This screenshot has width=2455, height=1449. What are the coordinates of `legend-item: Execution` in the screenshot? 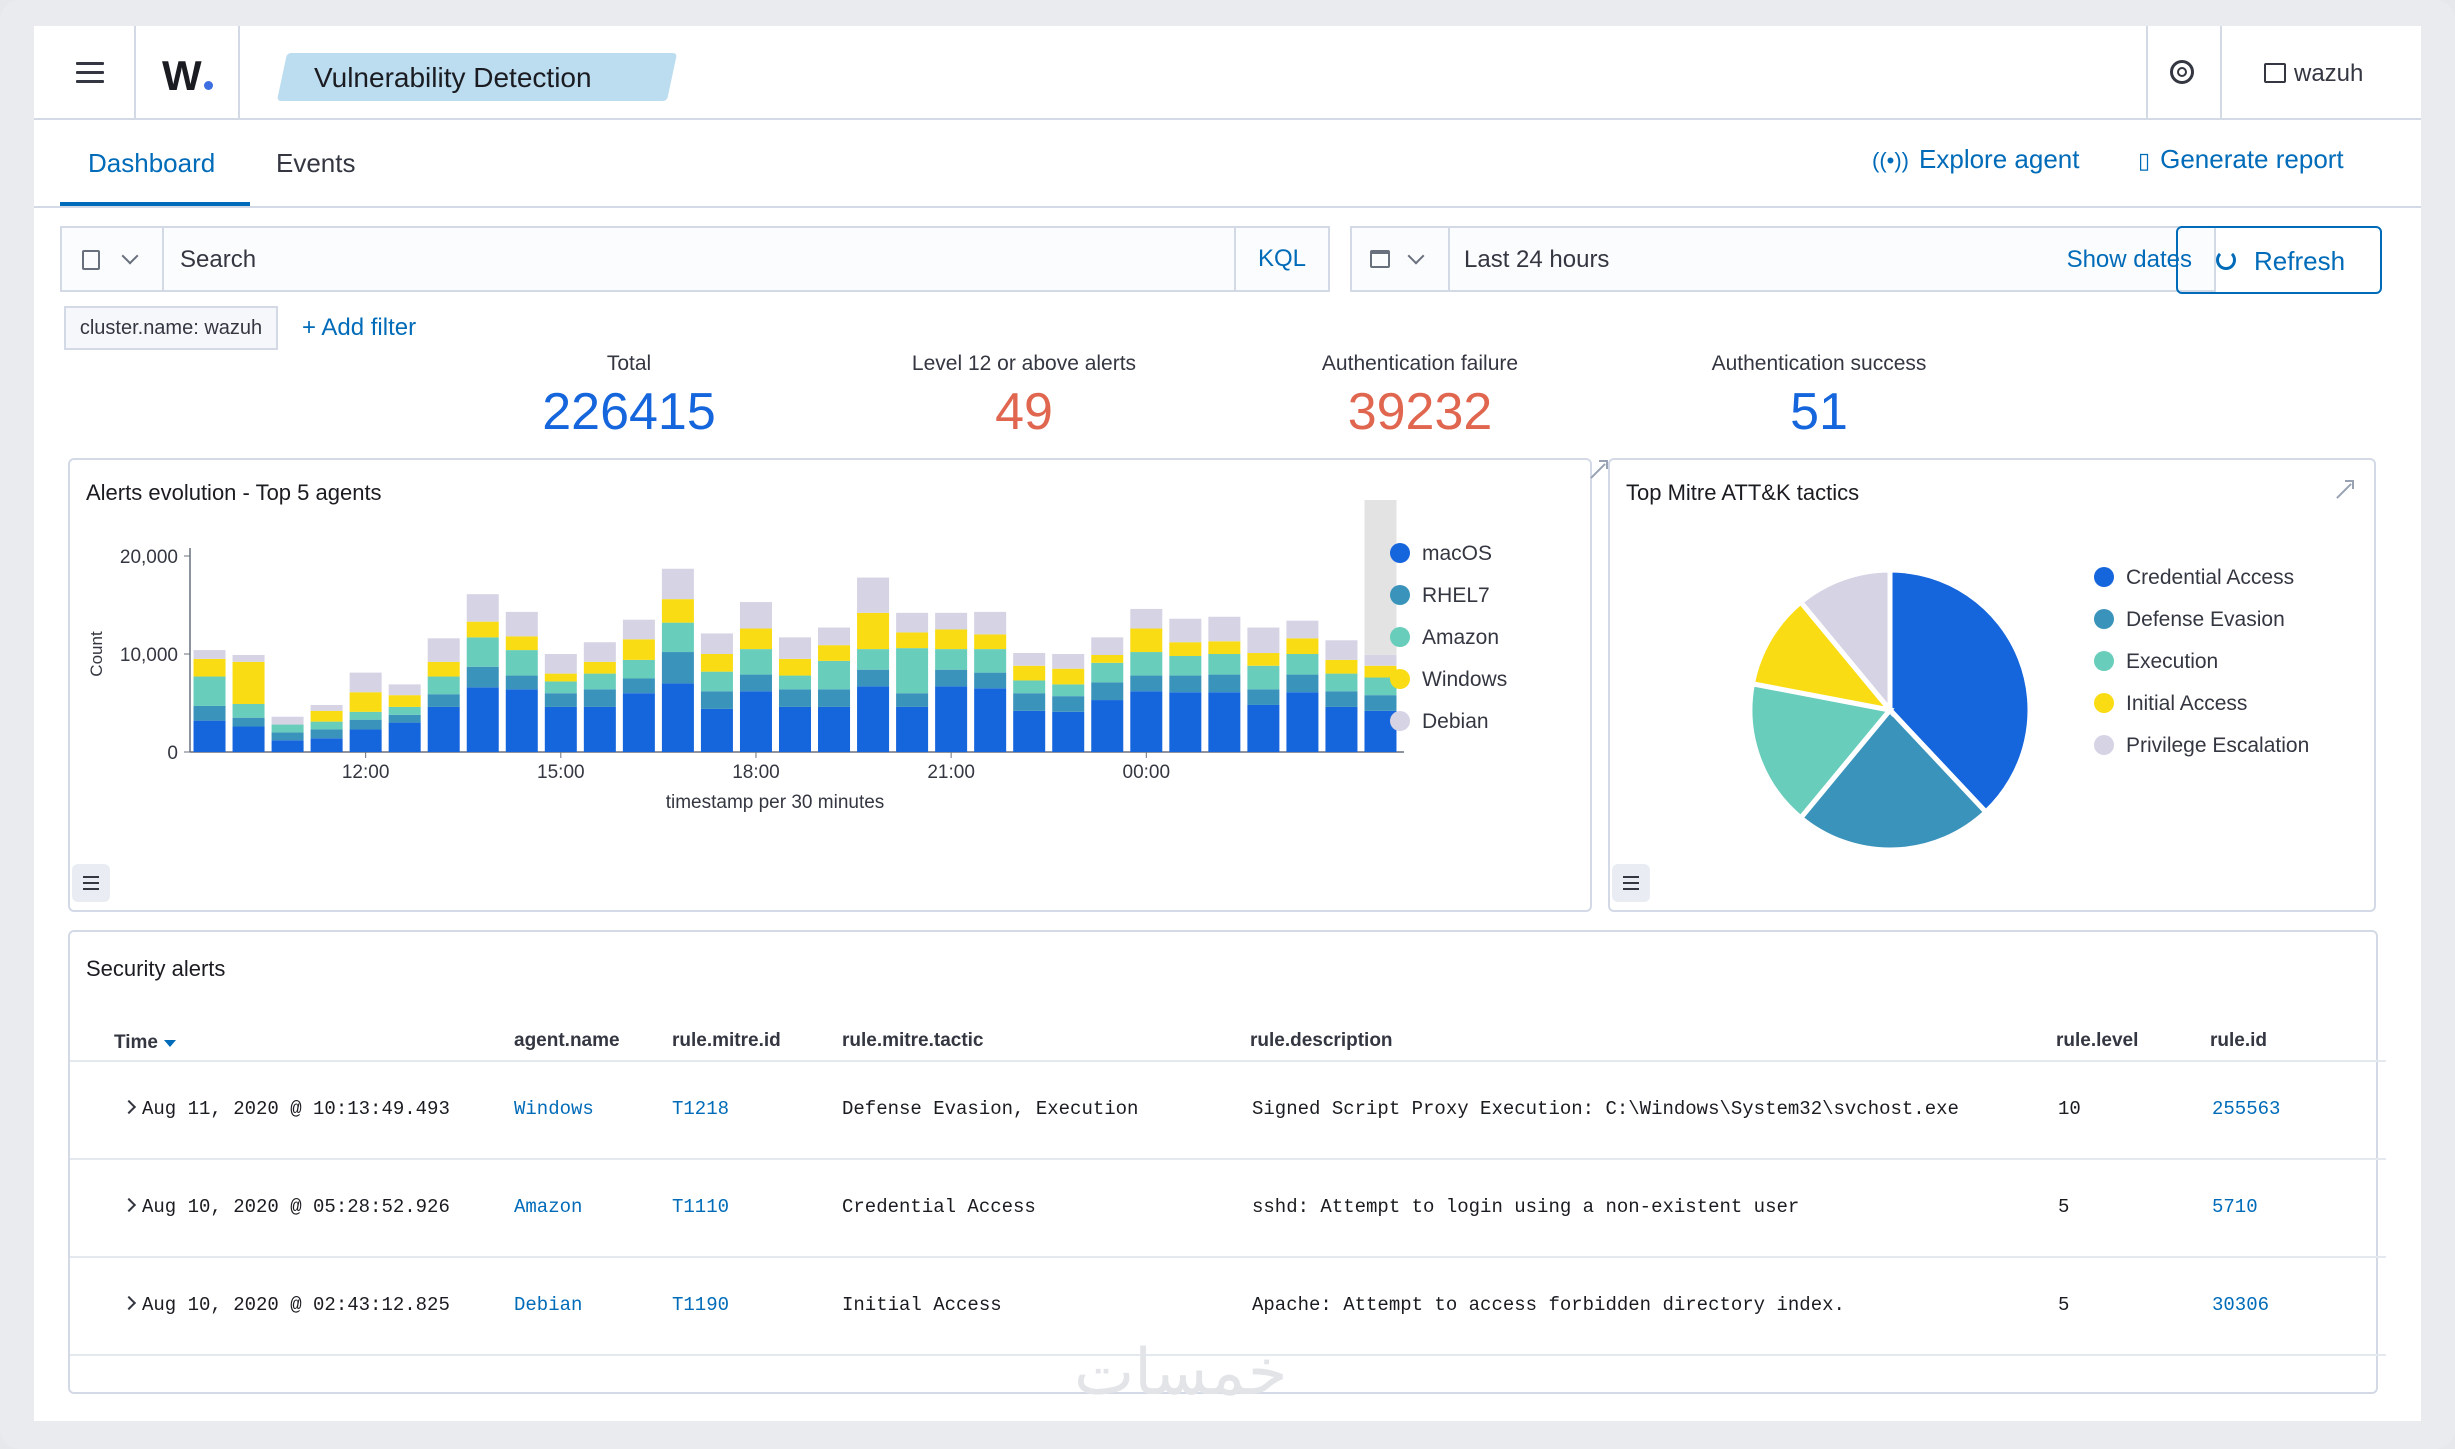 It's located at (2156, 662).